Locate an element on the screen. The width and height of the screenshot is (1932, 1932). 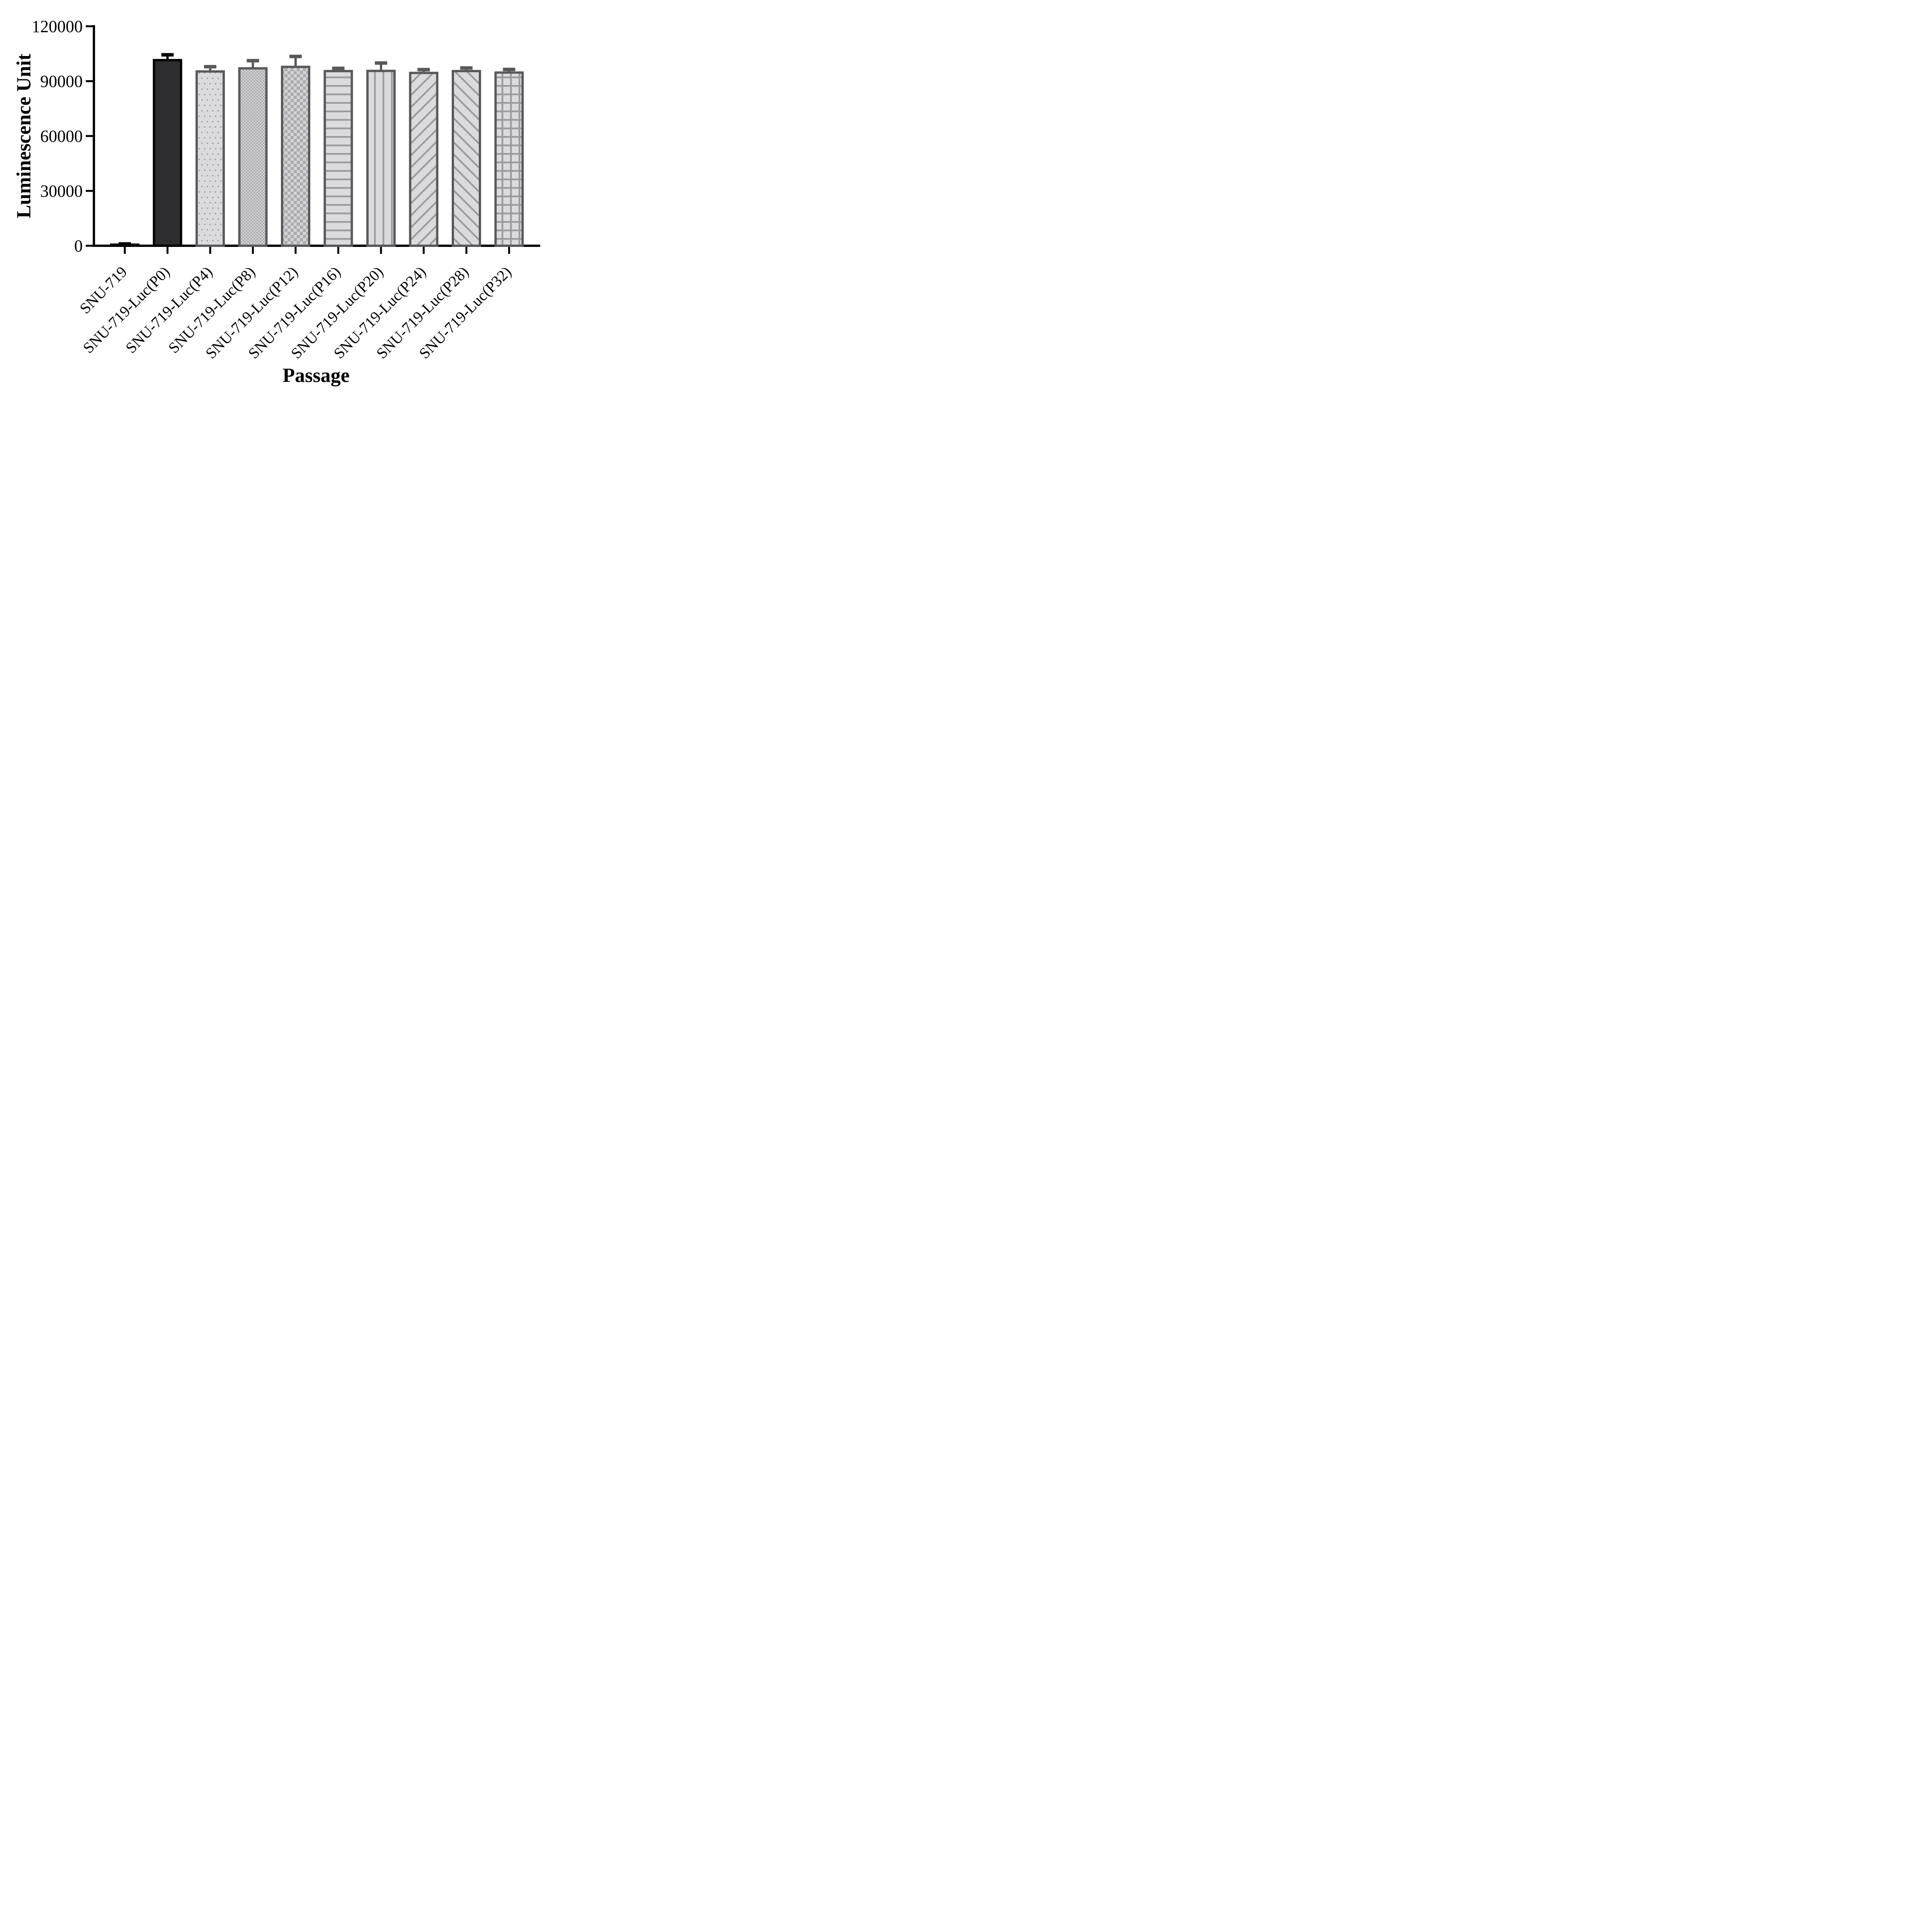
bars-layer is located at coordinates (317, 150).